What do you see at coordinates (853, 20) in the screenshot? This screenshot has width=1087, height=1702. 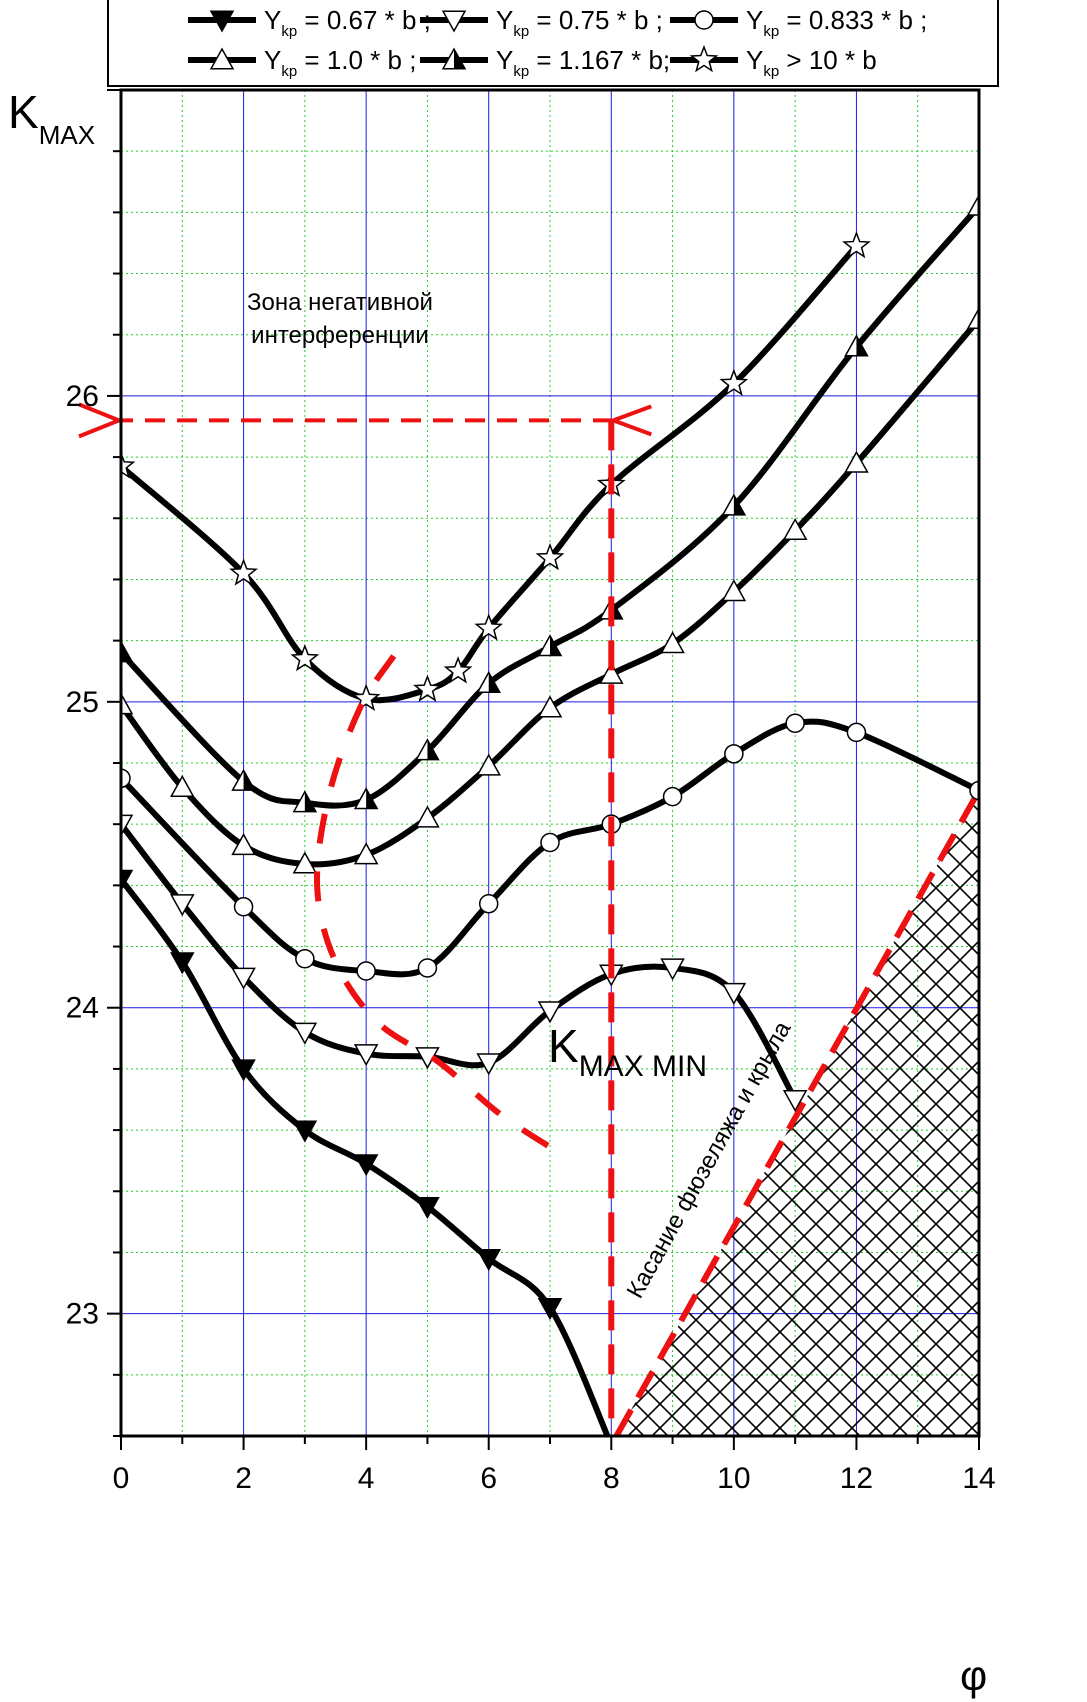 I see `legend-label-rest: = 0.833 * b ;` at bounding box center [853, 20].